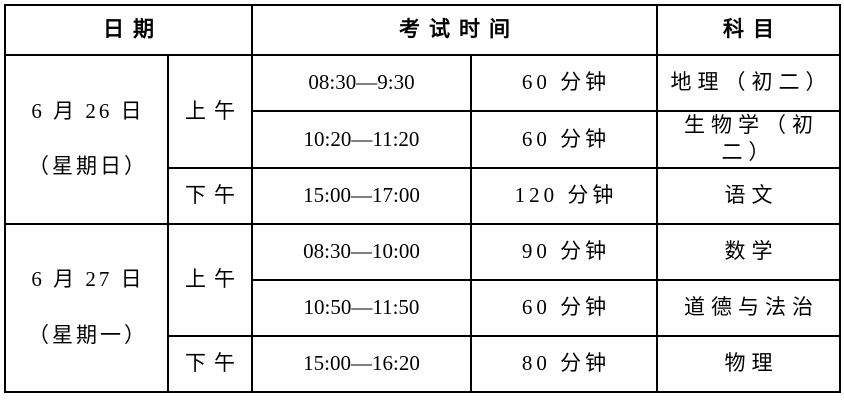  What do you see at coordinates (748, 307) in the screenshot?
I see `exam-subject-cell: 道德与法治` at bounding box center [748, 307].